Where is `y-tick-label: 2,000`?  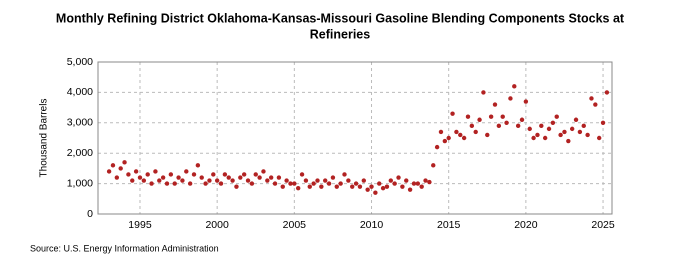 y-tick-label: 2,000 is located at coordinates (80, 153).